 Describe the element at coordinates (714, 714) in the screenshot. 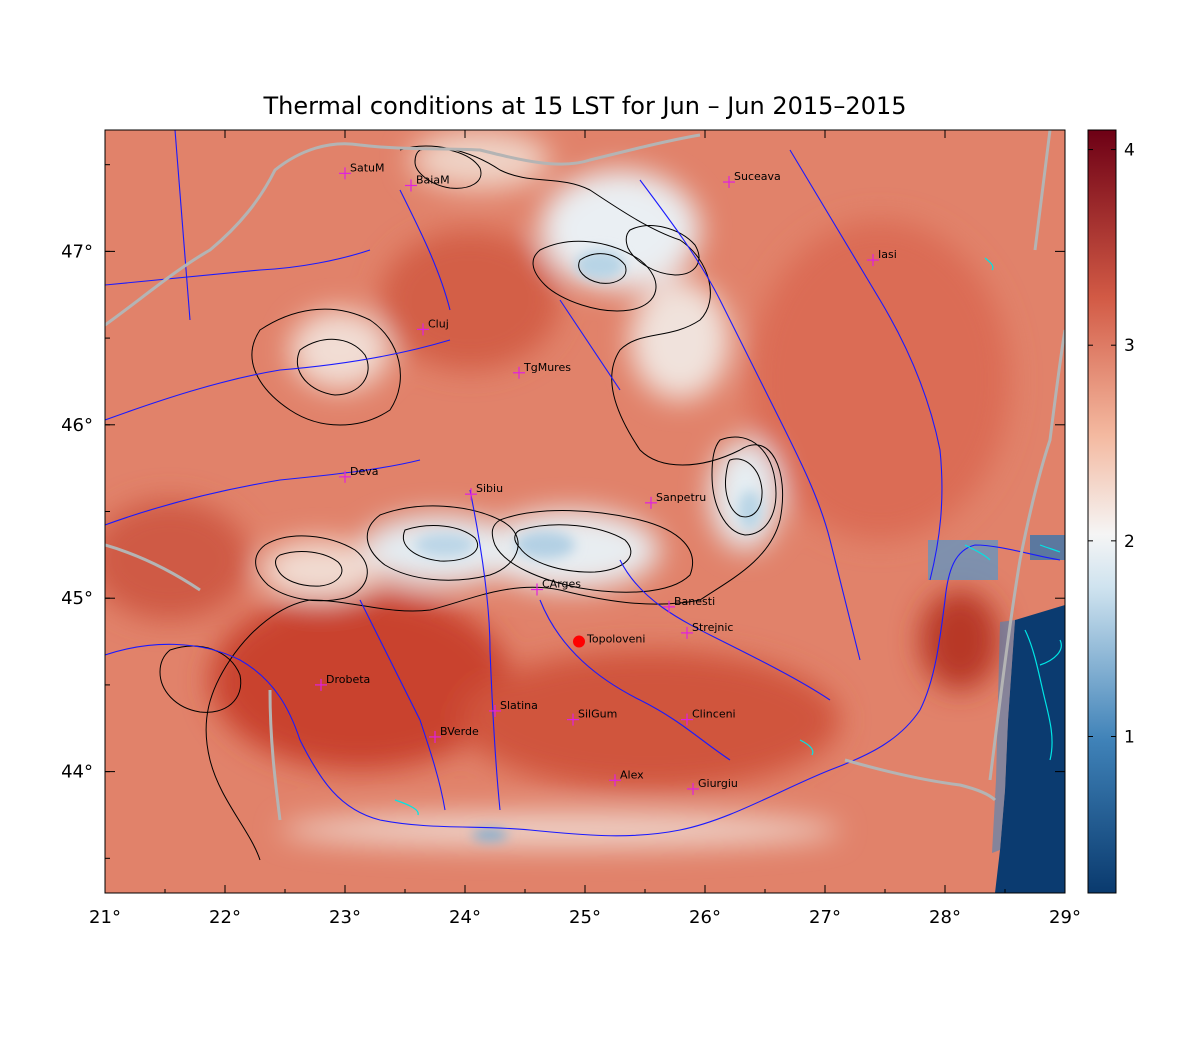

I see `city-label: Clinceni` at that location.